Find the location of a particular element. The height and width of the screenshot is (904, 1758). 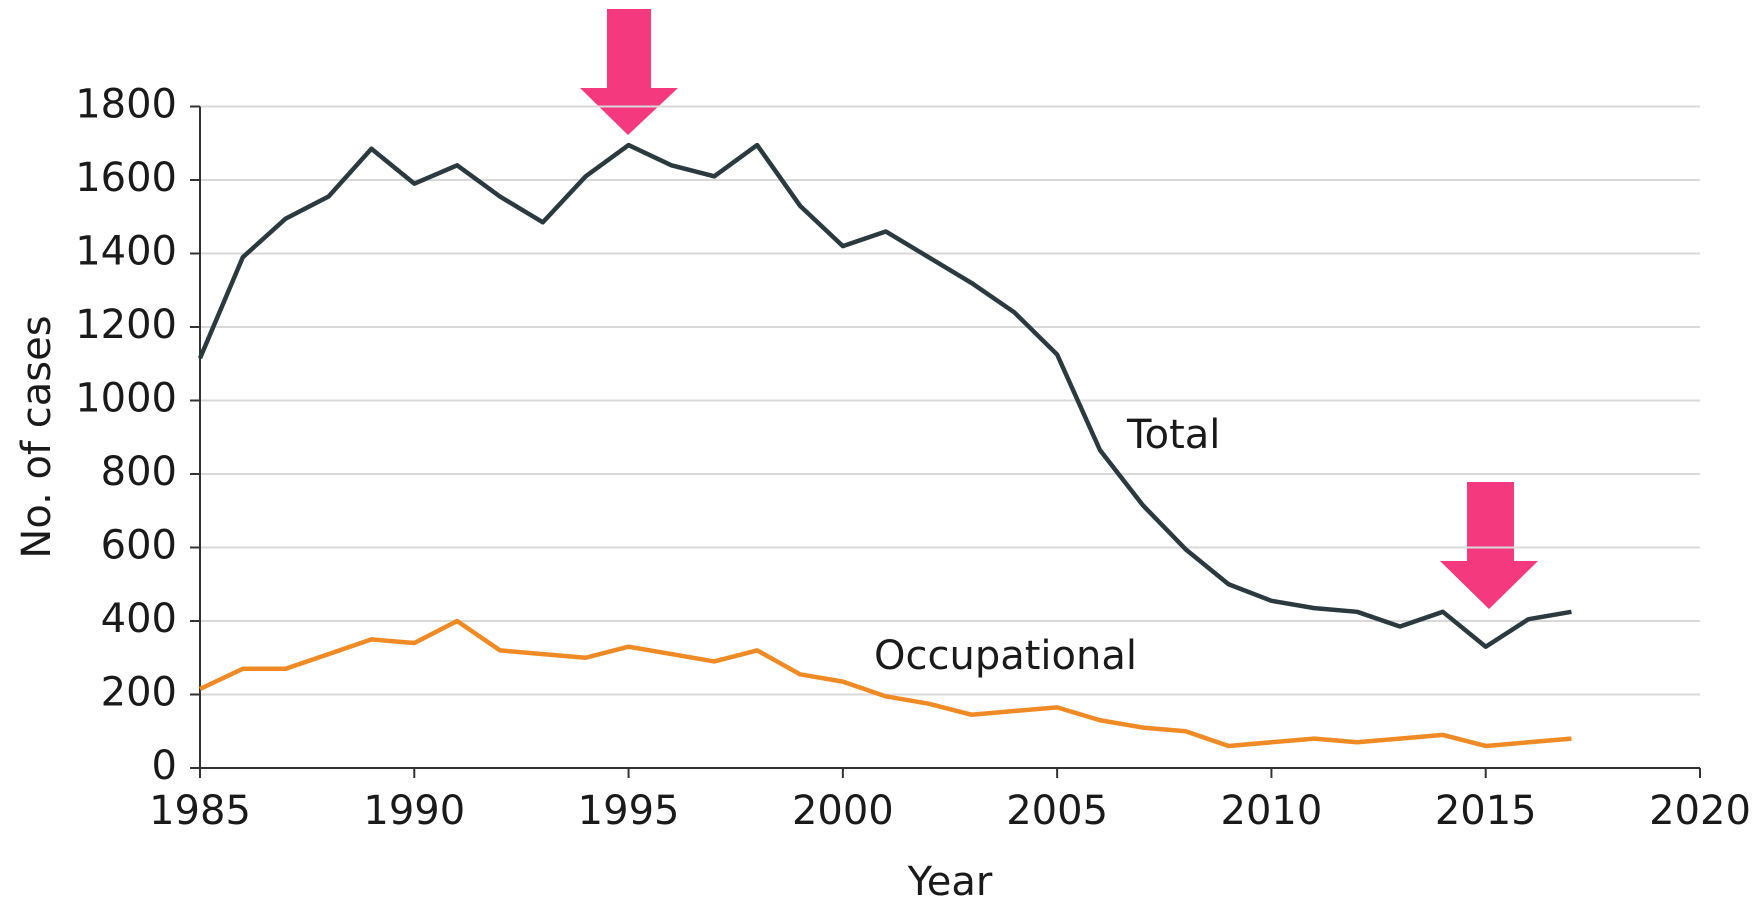

x-tick-label: 1995 is located at coordinates (629, 811).